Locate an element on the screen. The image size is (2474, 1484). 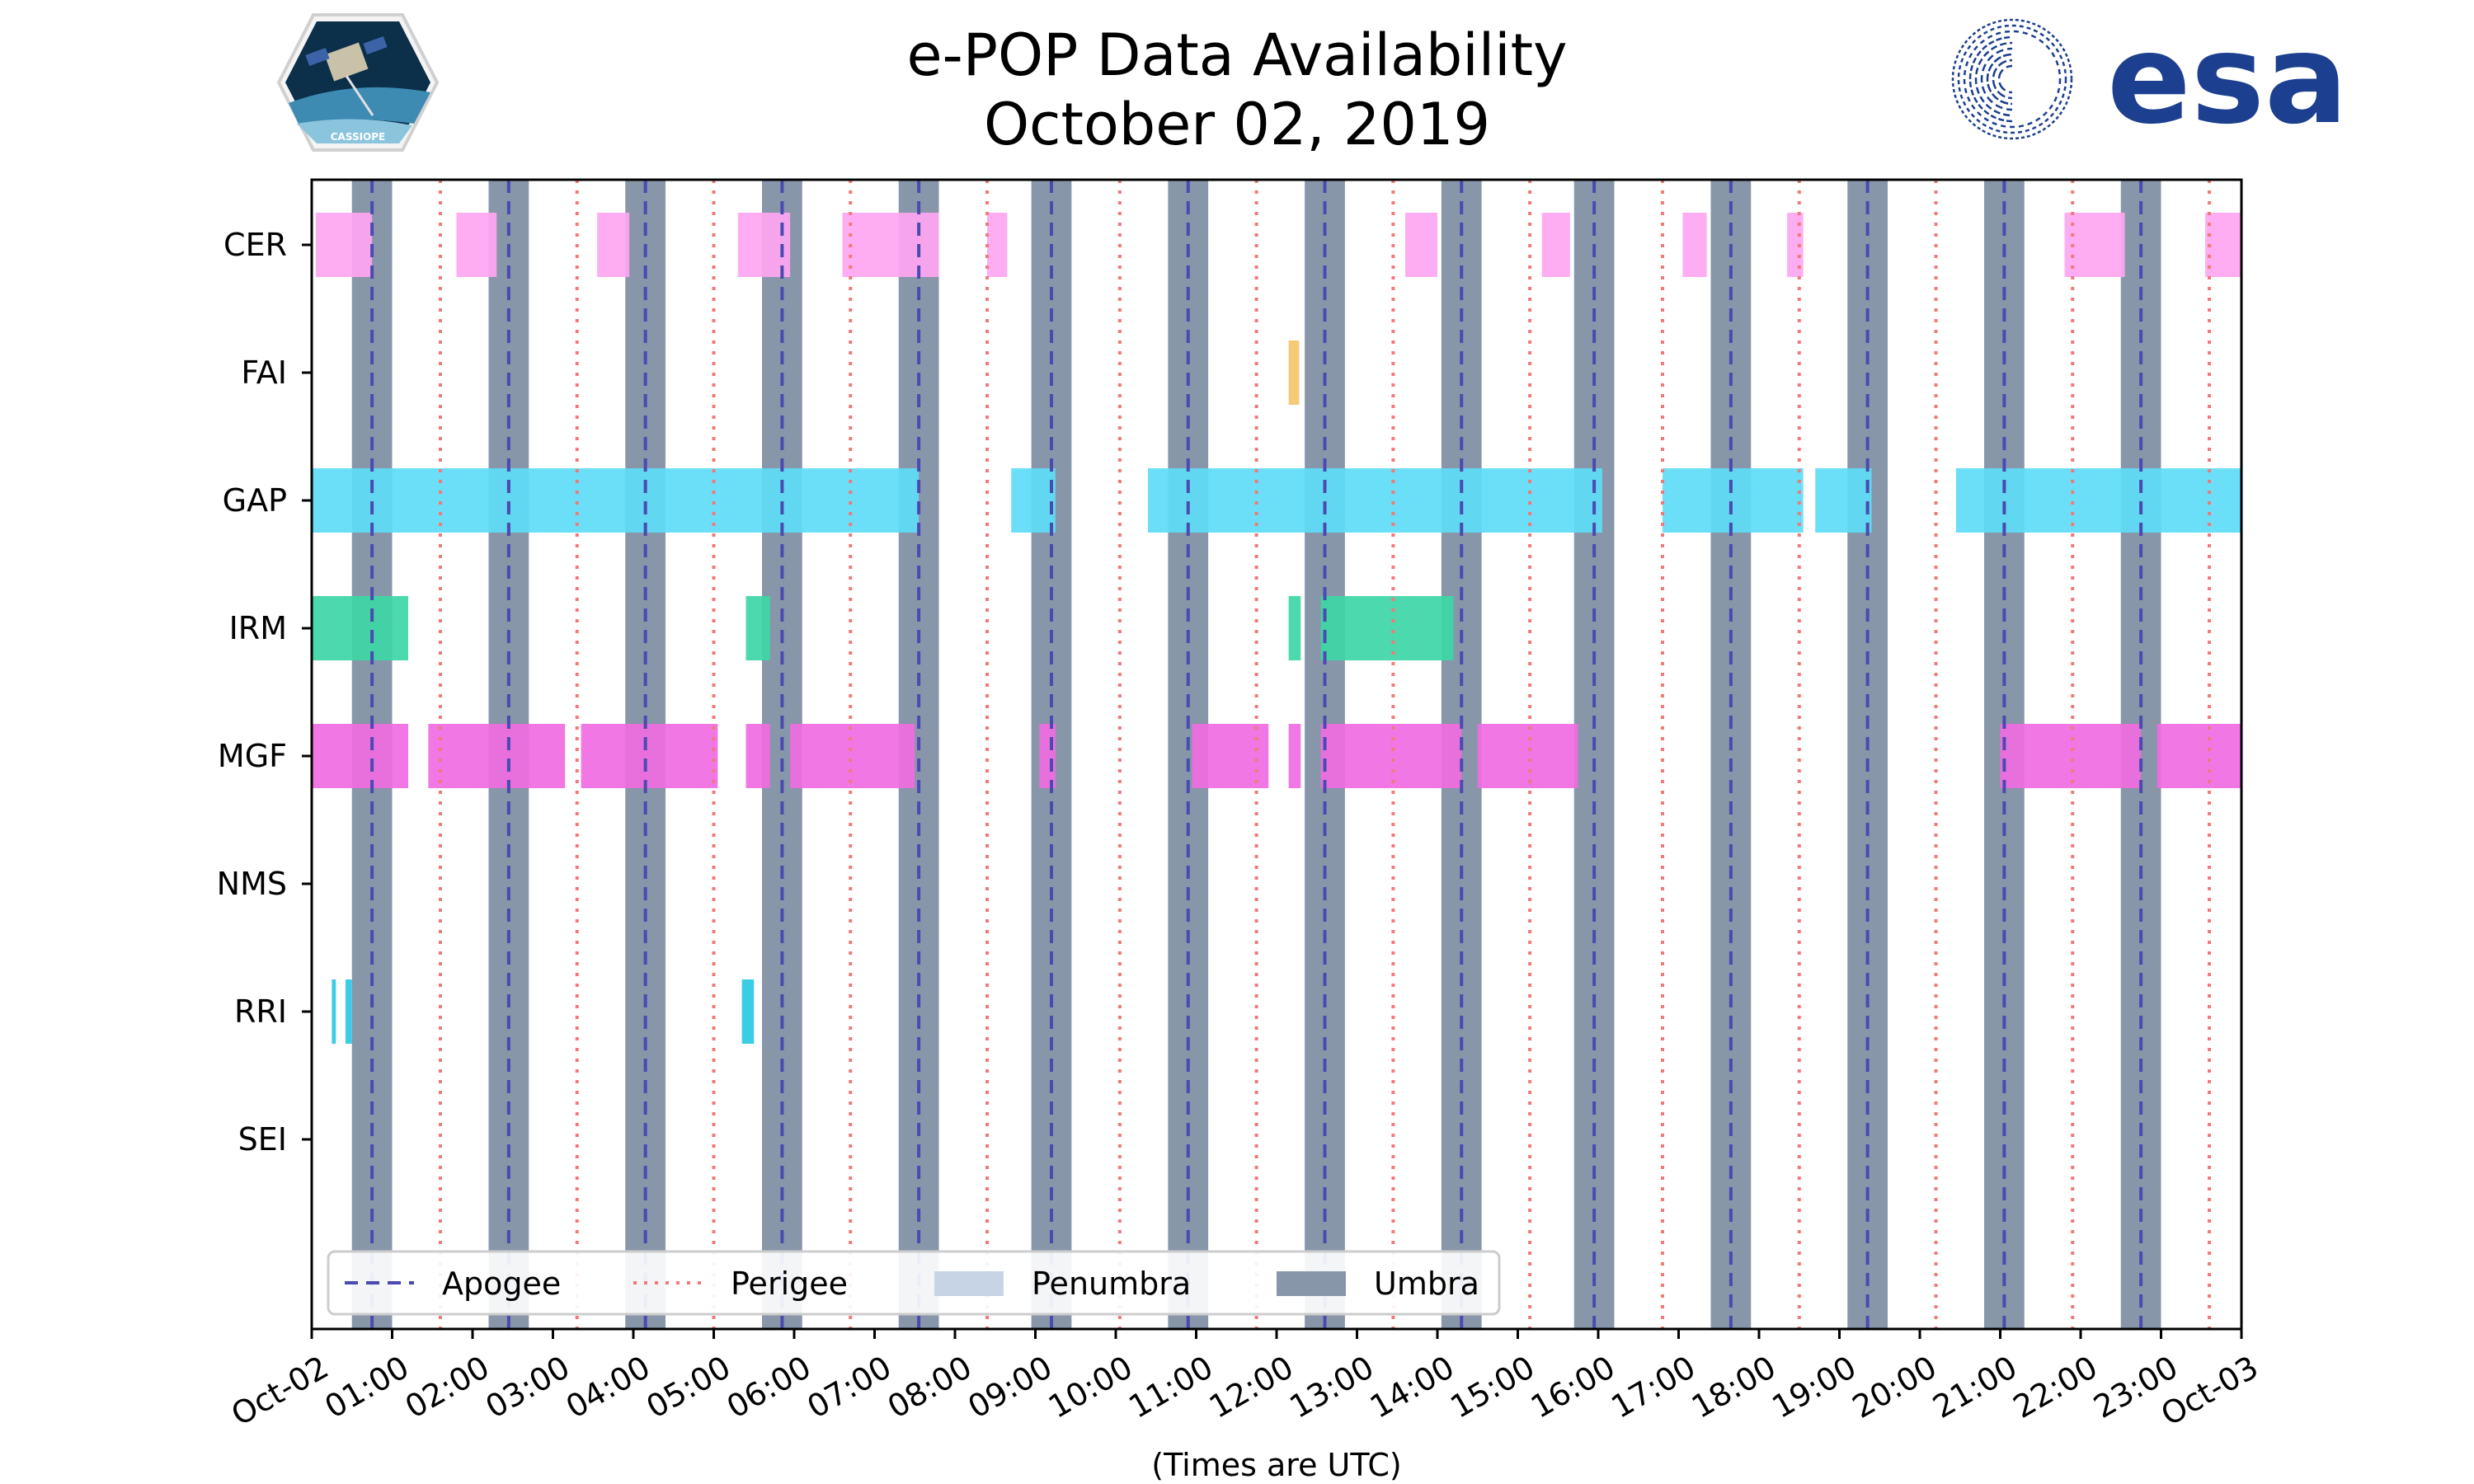
x-tick-label: 21:00 is located at coordinates (1974, 1387).